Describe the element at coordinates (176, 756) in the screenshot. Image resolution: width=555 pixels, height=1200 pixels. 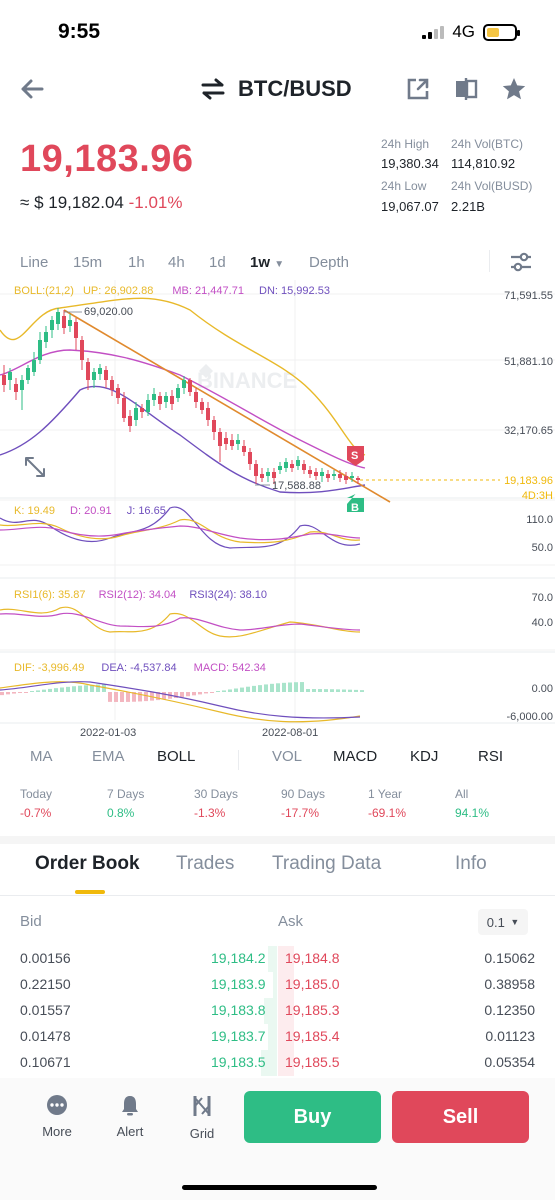
I see `indicator-boll: BOLL` at that location.